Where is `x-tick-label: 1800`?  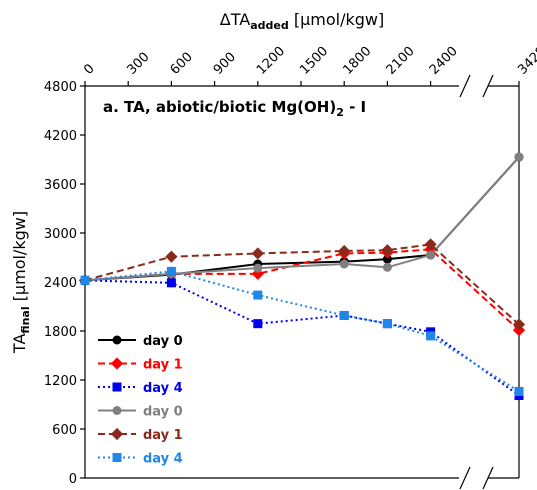 x-tick-label: 1800 is located at coordinates (357, 61).